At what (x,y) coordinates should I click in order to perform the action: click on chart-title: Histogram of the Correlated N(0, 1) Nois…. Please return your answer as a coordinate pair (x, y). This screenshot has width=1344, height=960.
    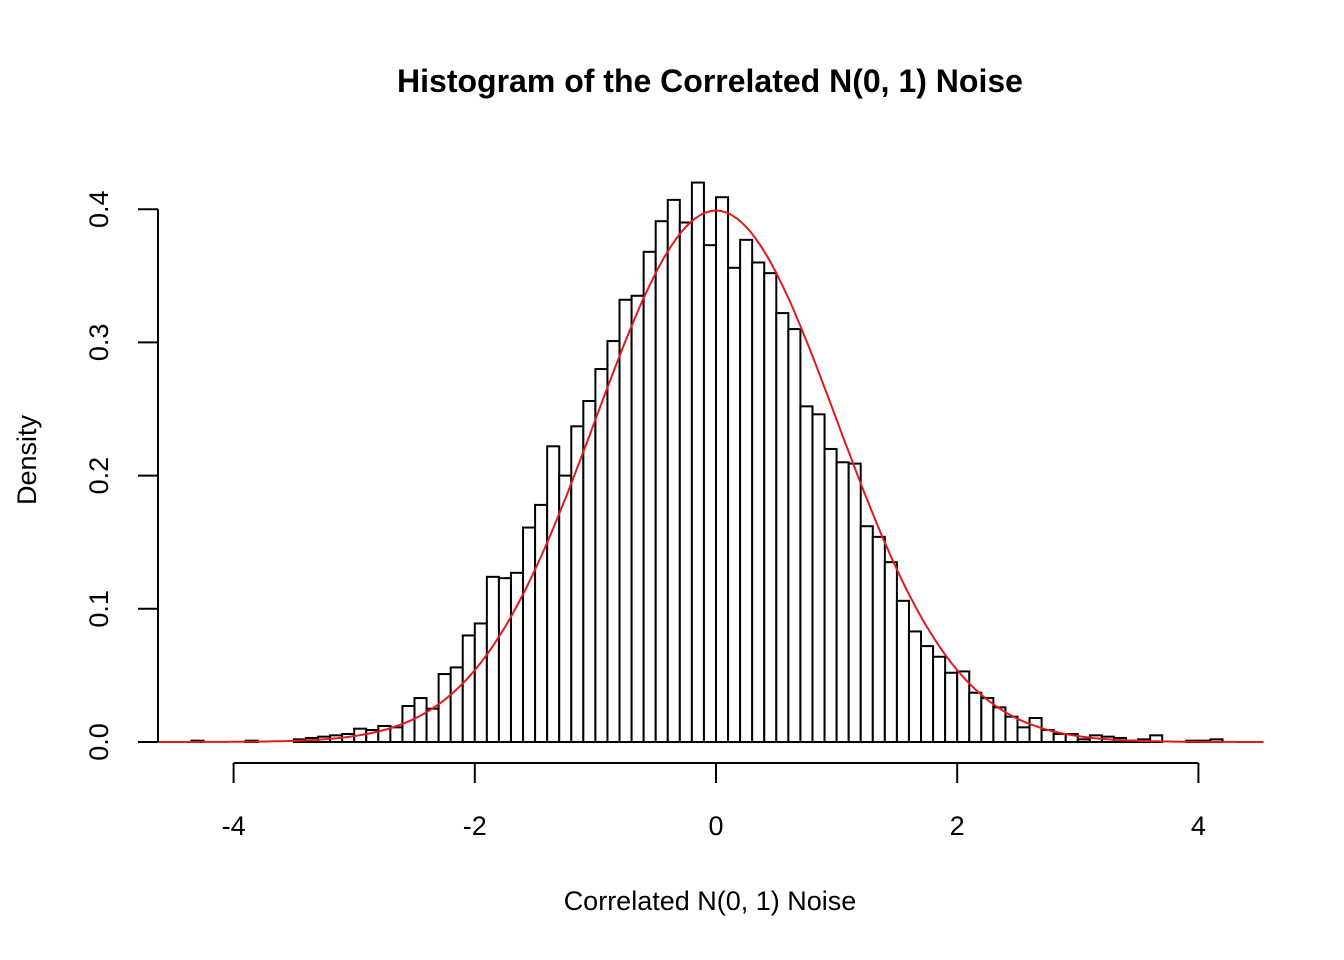
    Looking at the image, I should click on (710, 81).